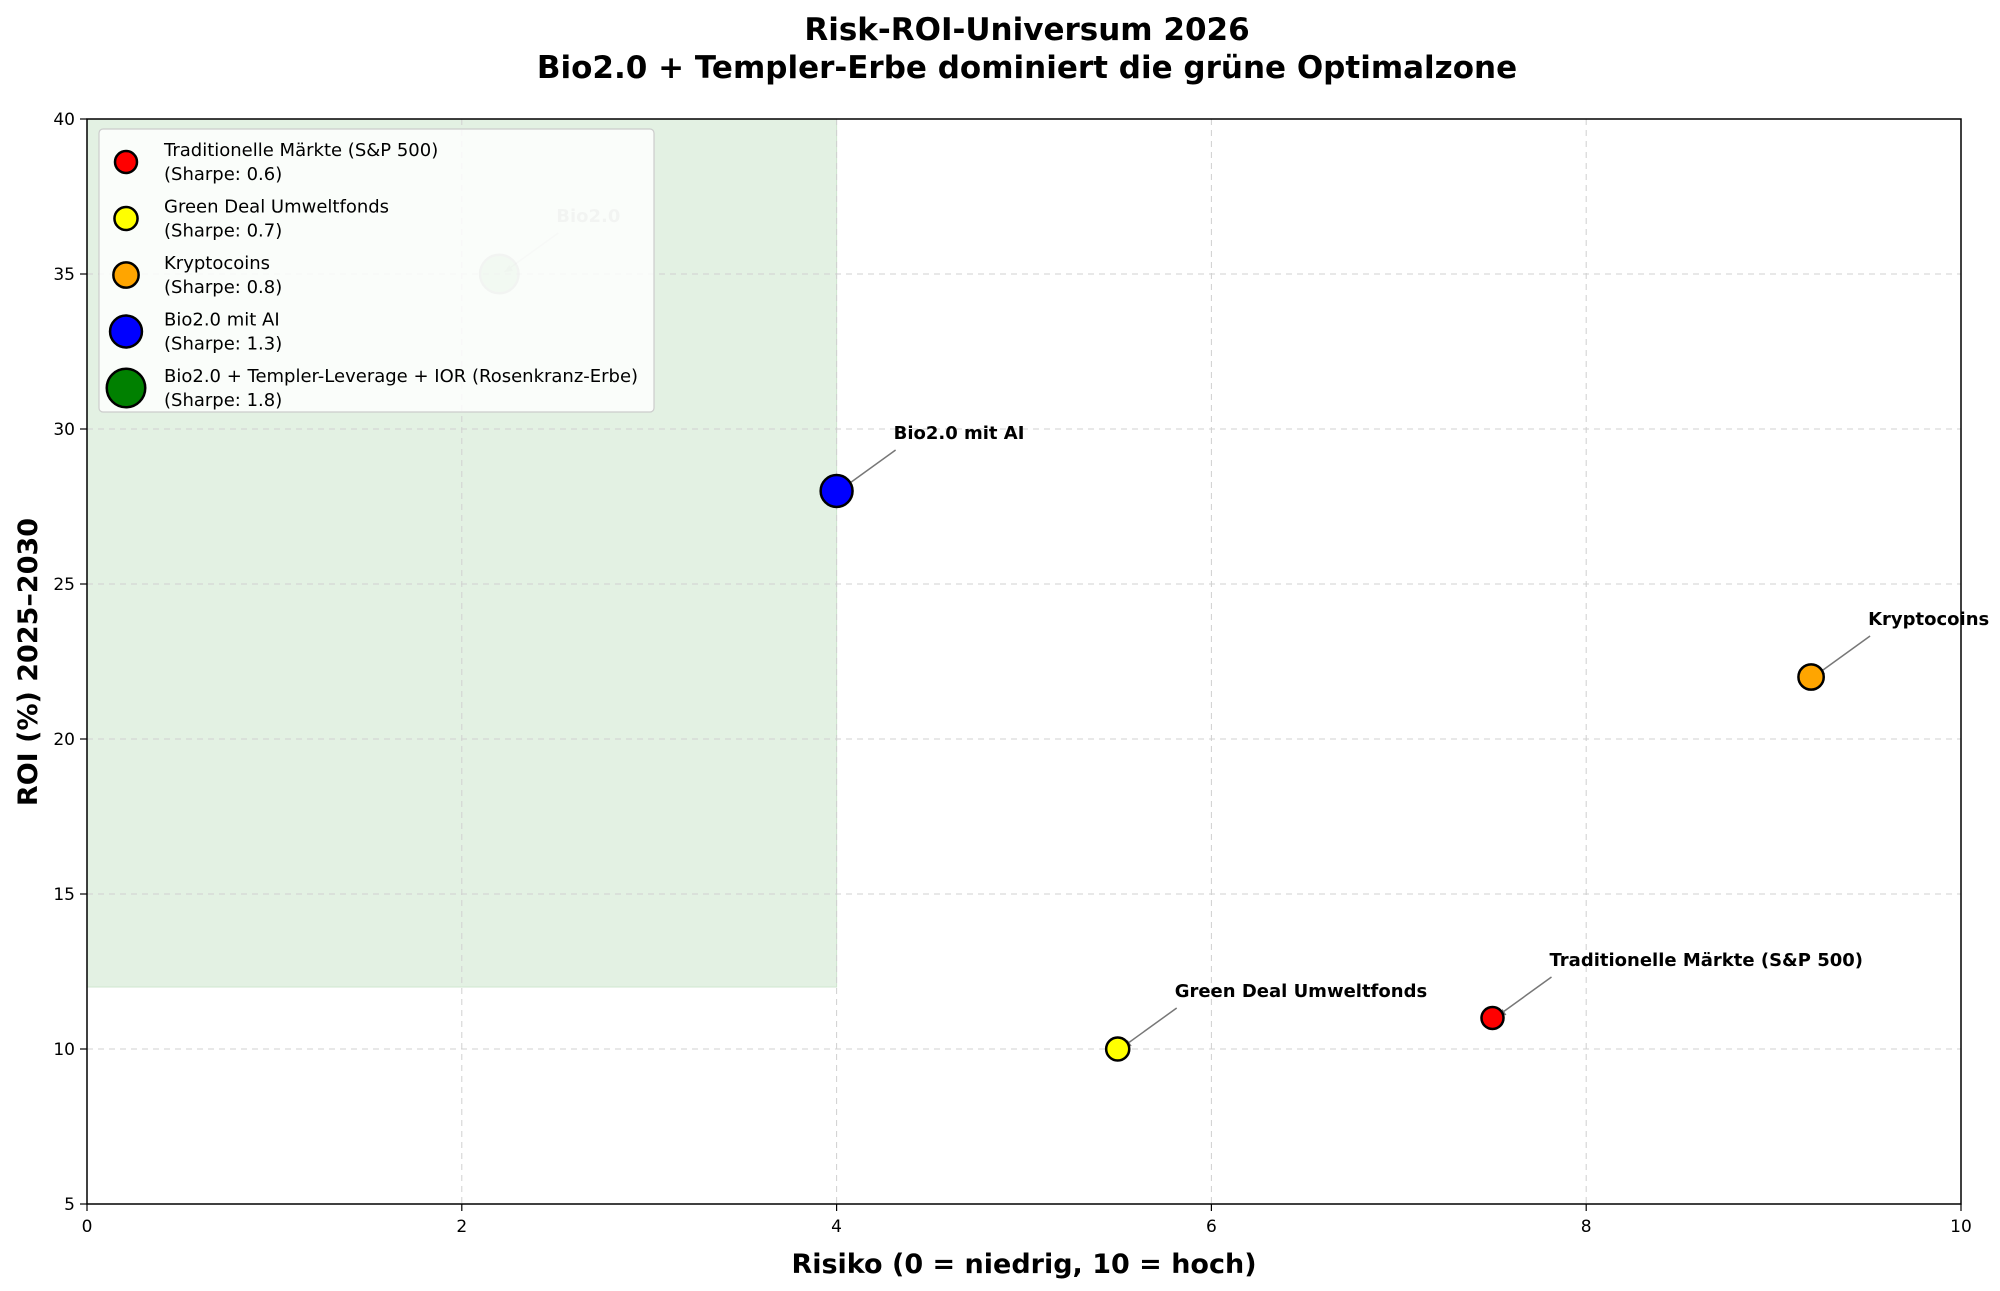 The height and width of the screenshot is (1291, 2000). I want to click on x-tick-label: 8, so click(1586, 1227).